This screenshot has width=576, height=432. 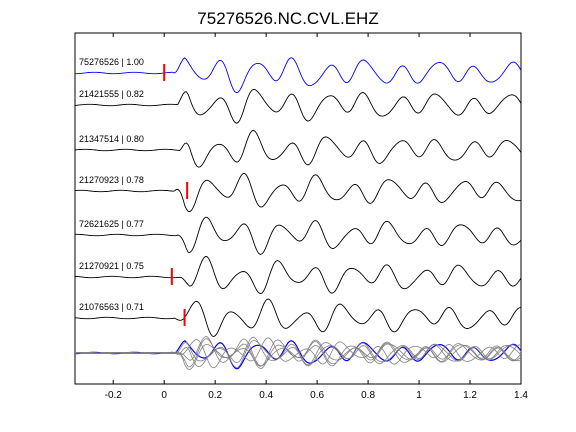 I want to click on x-tick-label-8: 1.2, so click(x=470, y=395).